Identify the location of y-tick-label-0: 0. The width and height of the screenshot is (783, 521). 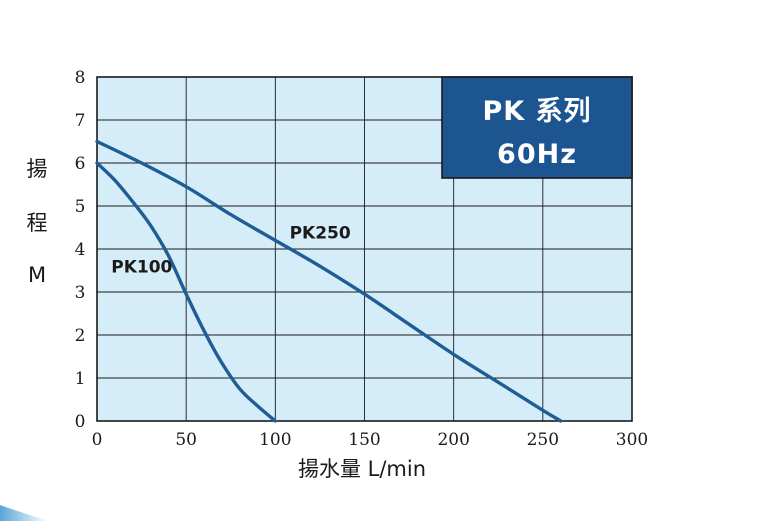
(80, 422).